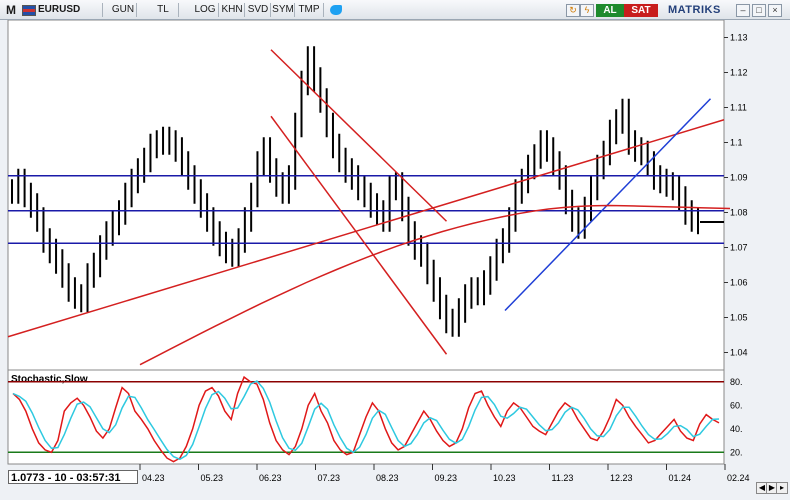 This screenshot has width=790, height=500. I want to click on x-tick-label: 01.24, so click(680, 478).